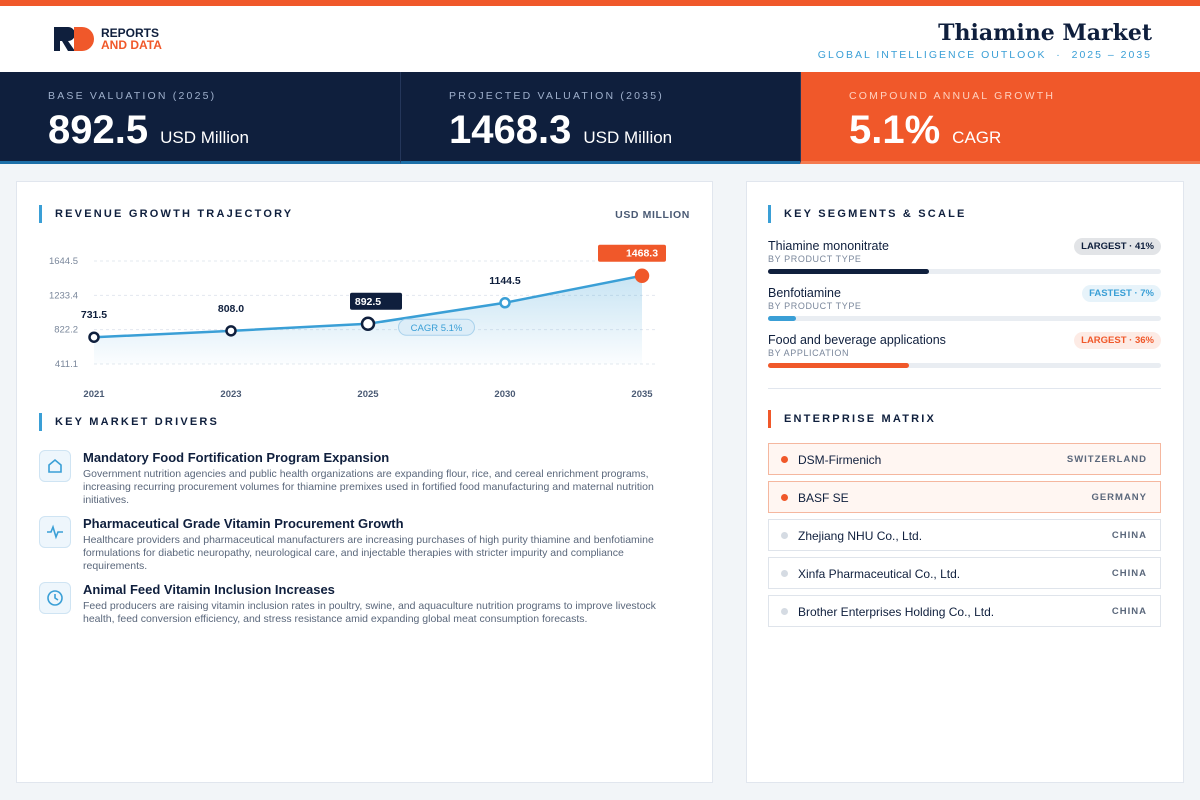 The width and height of the screenshot is (1200, 800). I want to click on kpi-value-row: 892.5 USD Million, so click(148, 130).